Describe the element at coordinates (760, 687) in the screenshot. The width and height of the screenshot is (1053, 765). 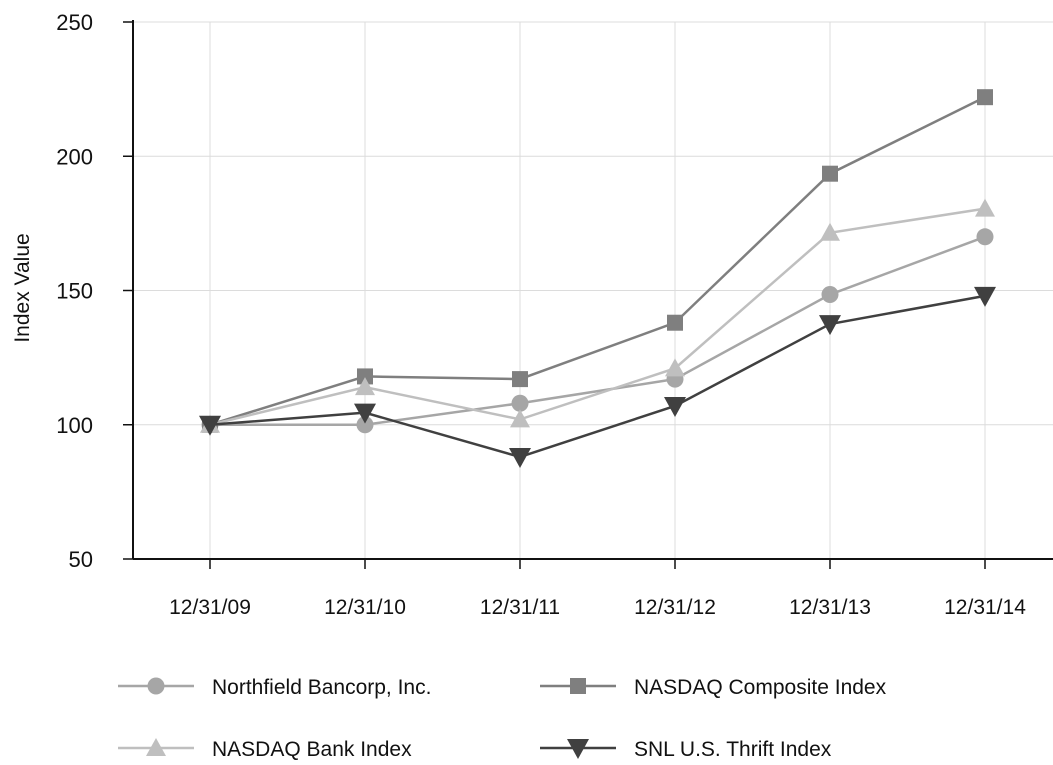
I see `legend-label: NASDAQ Composite Index` at that location.